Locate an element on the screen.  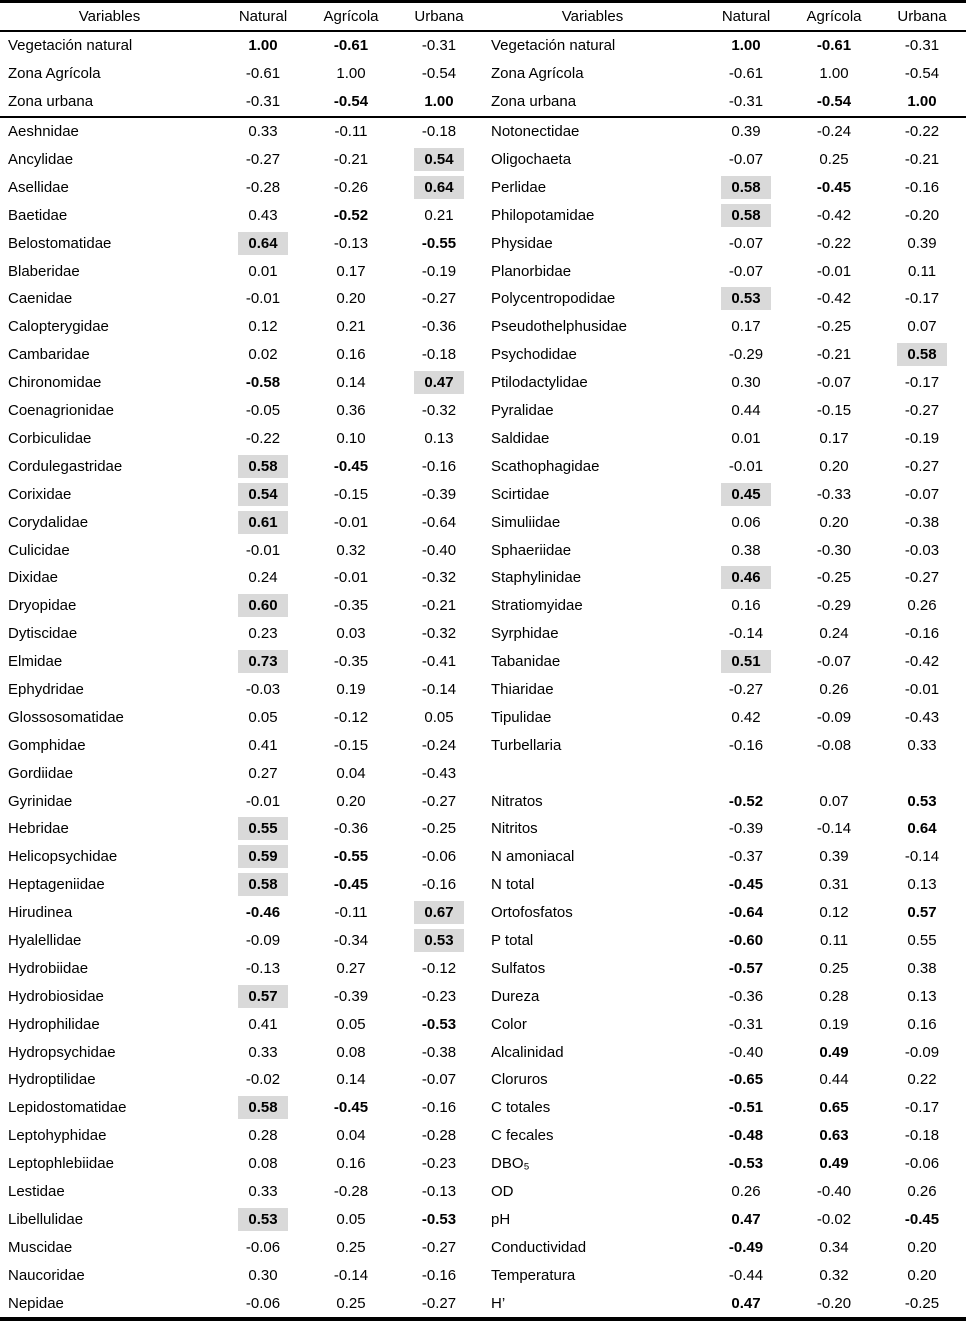
value-cell: 0.30 is located at coordinates (746, 382).